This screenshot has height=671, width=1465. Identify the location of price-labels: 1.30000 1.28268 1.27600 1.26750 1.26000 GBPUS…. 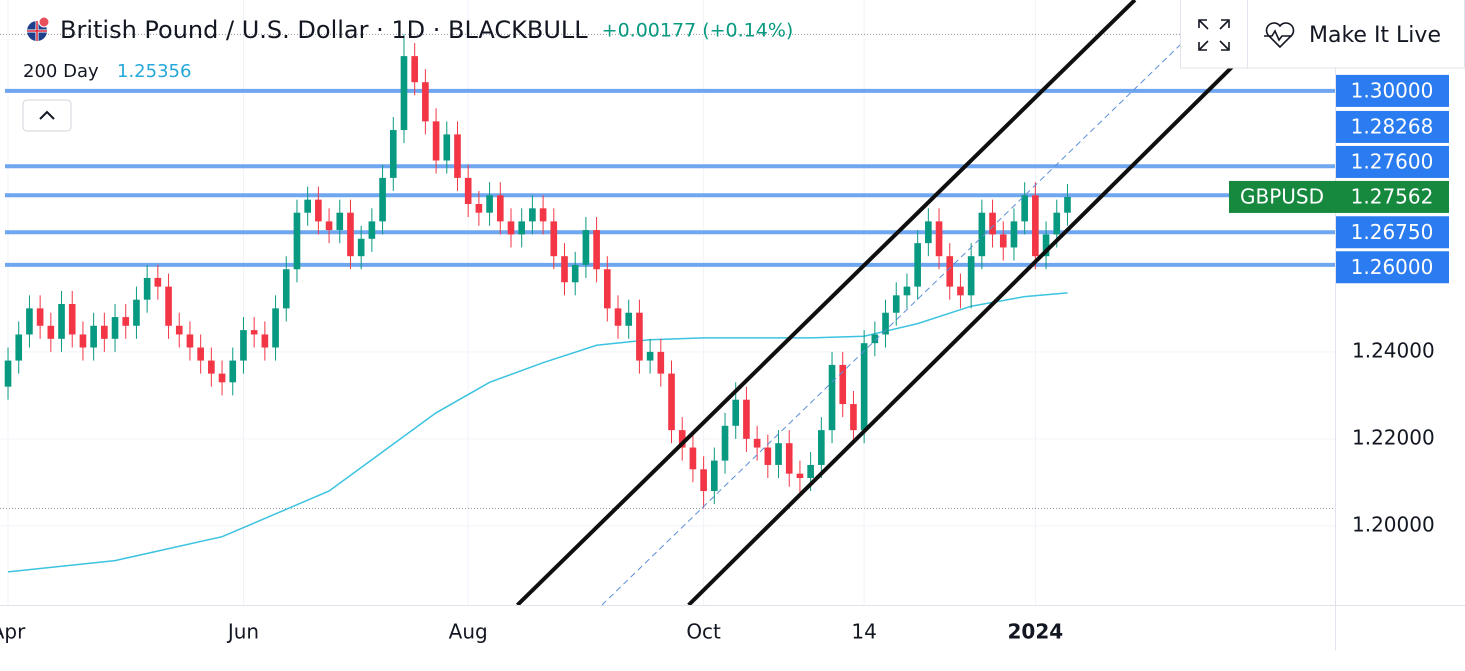
(1339, 179).